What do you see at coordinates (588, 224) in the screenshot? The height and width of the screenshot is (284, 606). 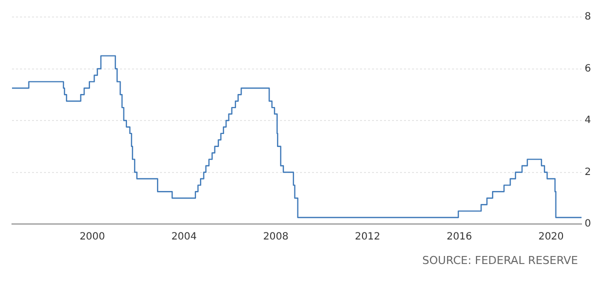 I see `y-tick-label: 0` at bounding box center [588, 224].